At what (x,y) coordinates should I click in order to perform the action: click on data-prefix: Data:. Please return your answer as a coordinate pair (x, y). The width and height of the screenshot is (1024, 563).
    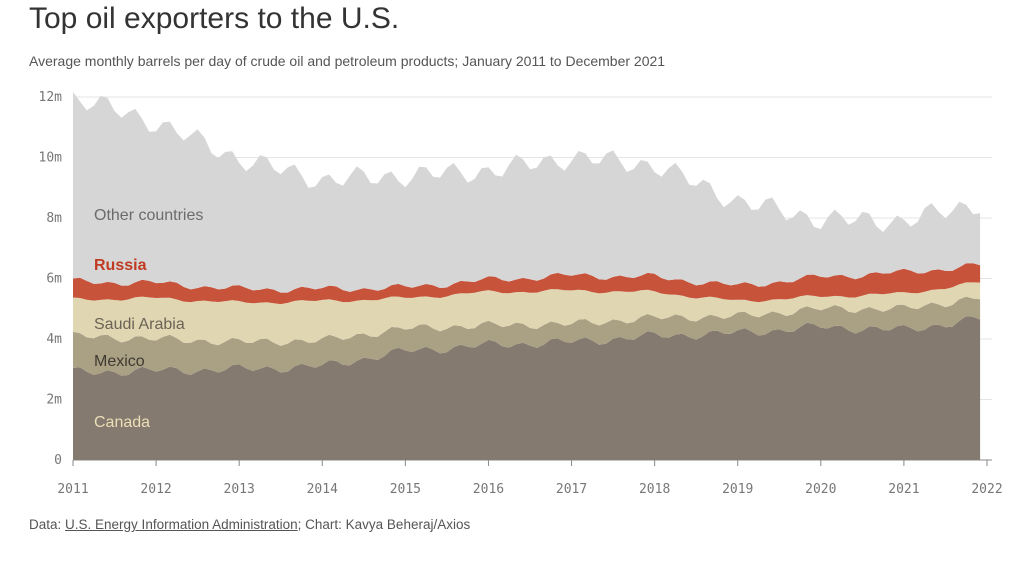
    Looking at the image, I should click on (47, 524).